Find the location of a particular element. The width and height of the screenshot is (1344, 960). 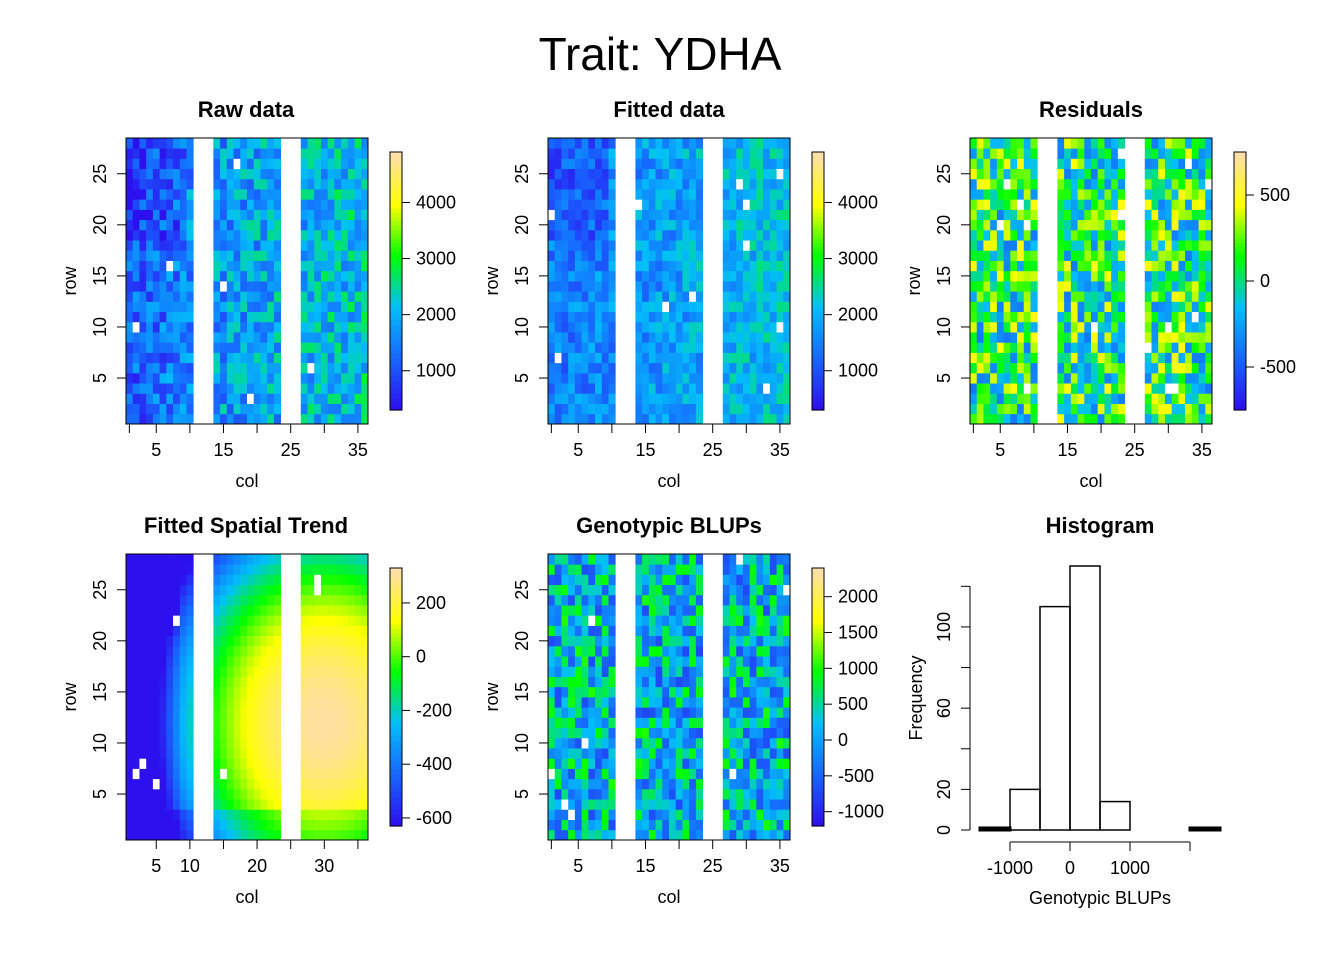

heatmap-cells is located at coordinates (247, 697).